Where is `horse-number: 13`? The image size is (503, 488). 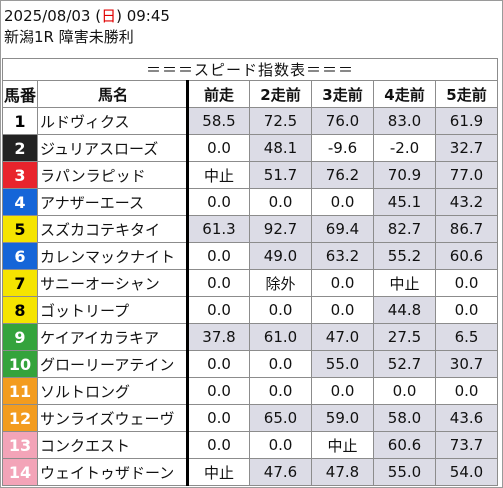
horse-number: 13 is located at coordinates (20, 445).